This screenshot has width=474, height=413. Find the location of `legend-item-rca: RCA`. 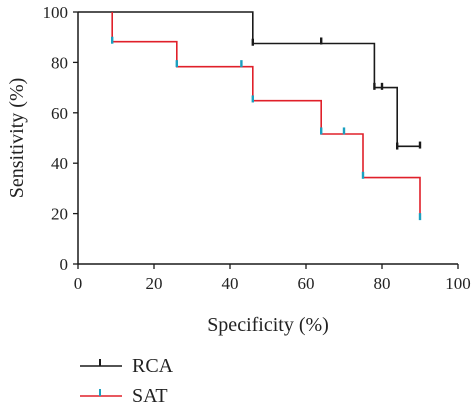

legend-item-rca: RCA is located at coordinates (127, 366).